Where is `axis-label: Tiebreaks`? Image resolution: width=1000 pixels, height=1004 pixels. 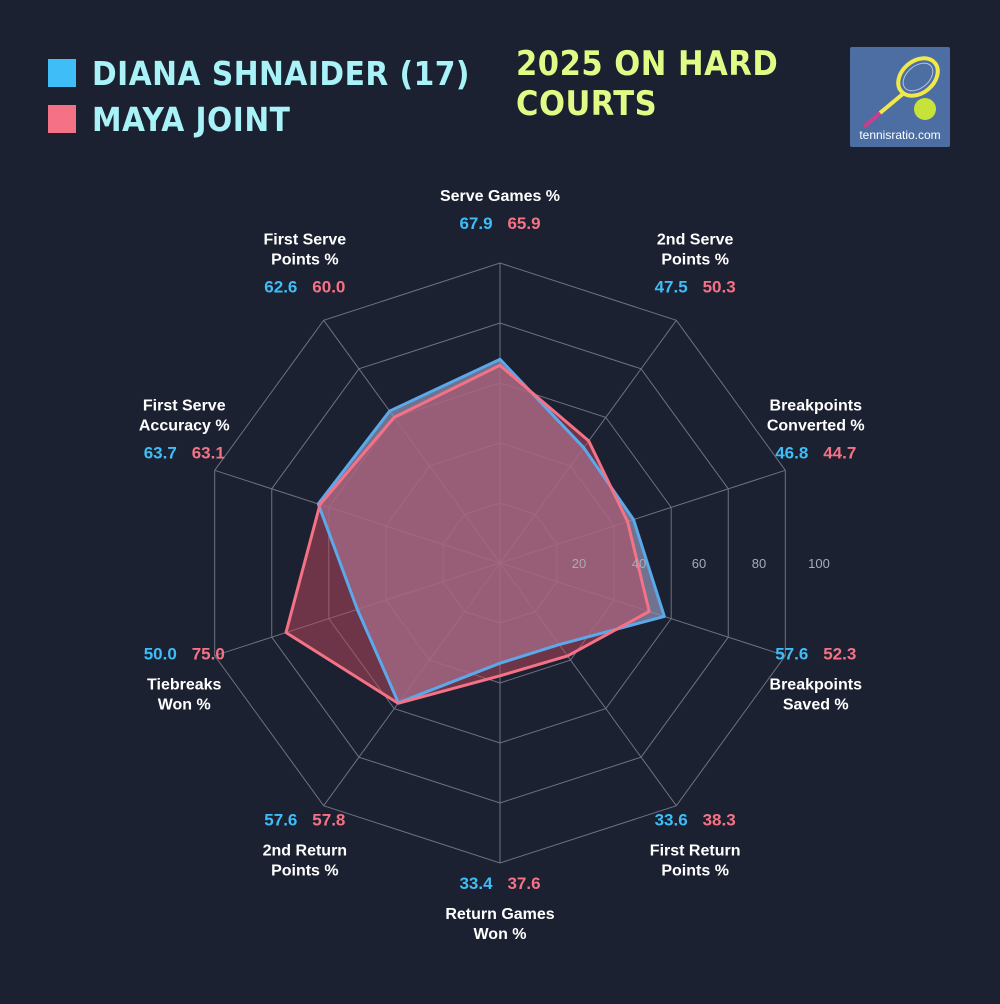 axis-label: Tiebreaks is located at coordinates (184, 685).